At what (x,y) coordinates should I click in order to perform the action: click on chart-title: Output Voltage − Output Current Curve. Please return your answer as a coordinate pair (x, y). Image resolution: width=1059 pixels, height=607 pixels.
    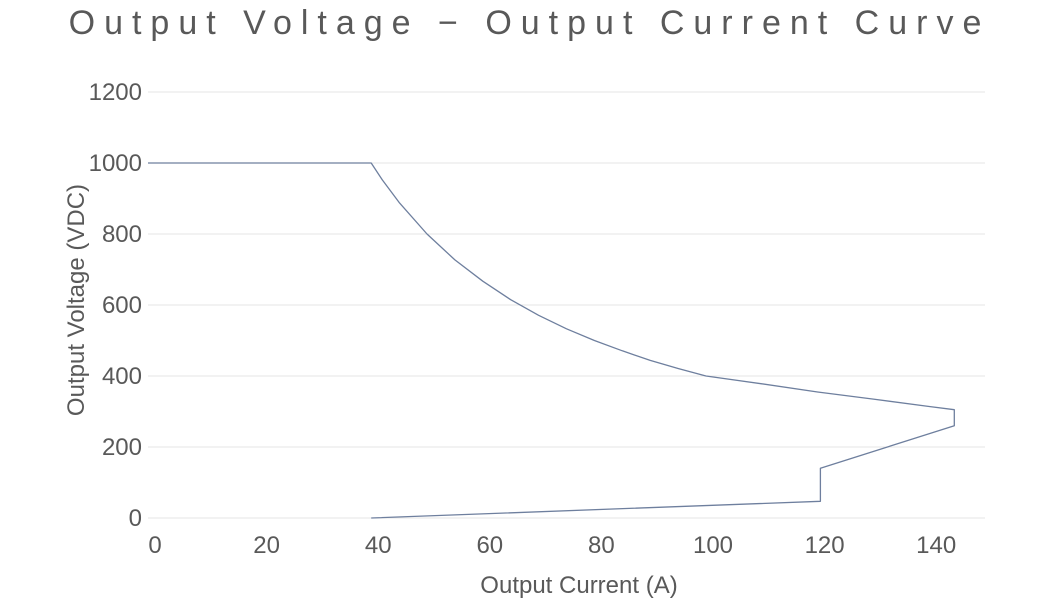
    Looking at the image, I should click on (529, 23).